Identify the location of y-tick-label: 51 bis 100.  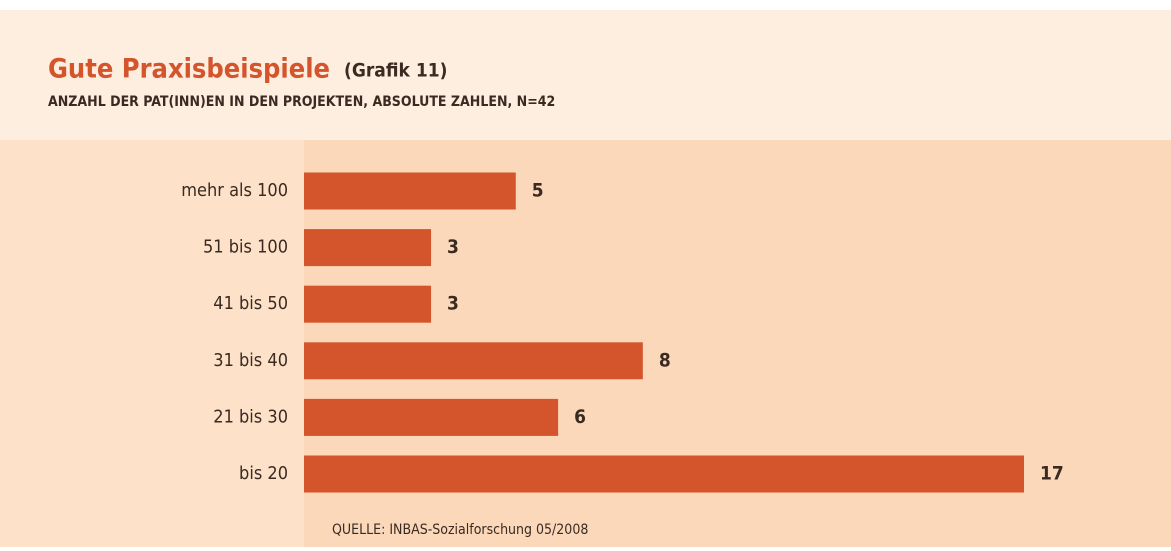
(245, 247).